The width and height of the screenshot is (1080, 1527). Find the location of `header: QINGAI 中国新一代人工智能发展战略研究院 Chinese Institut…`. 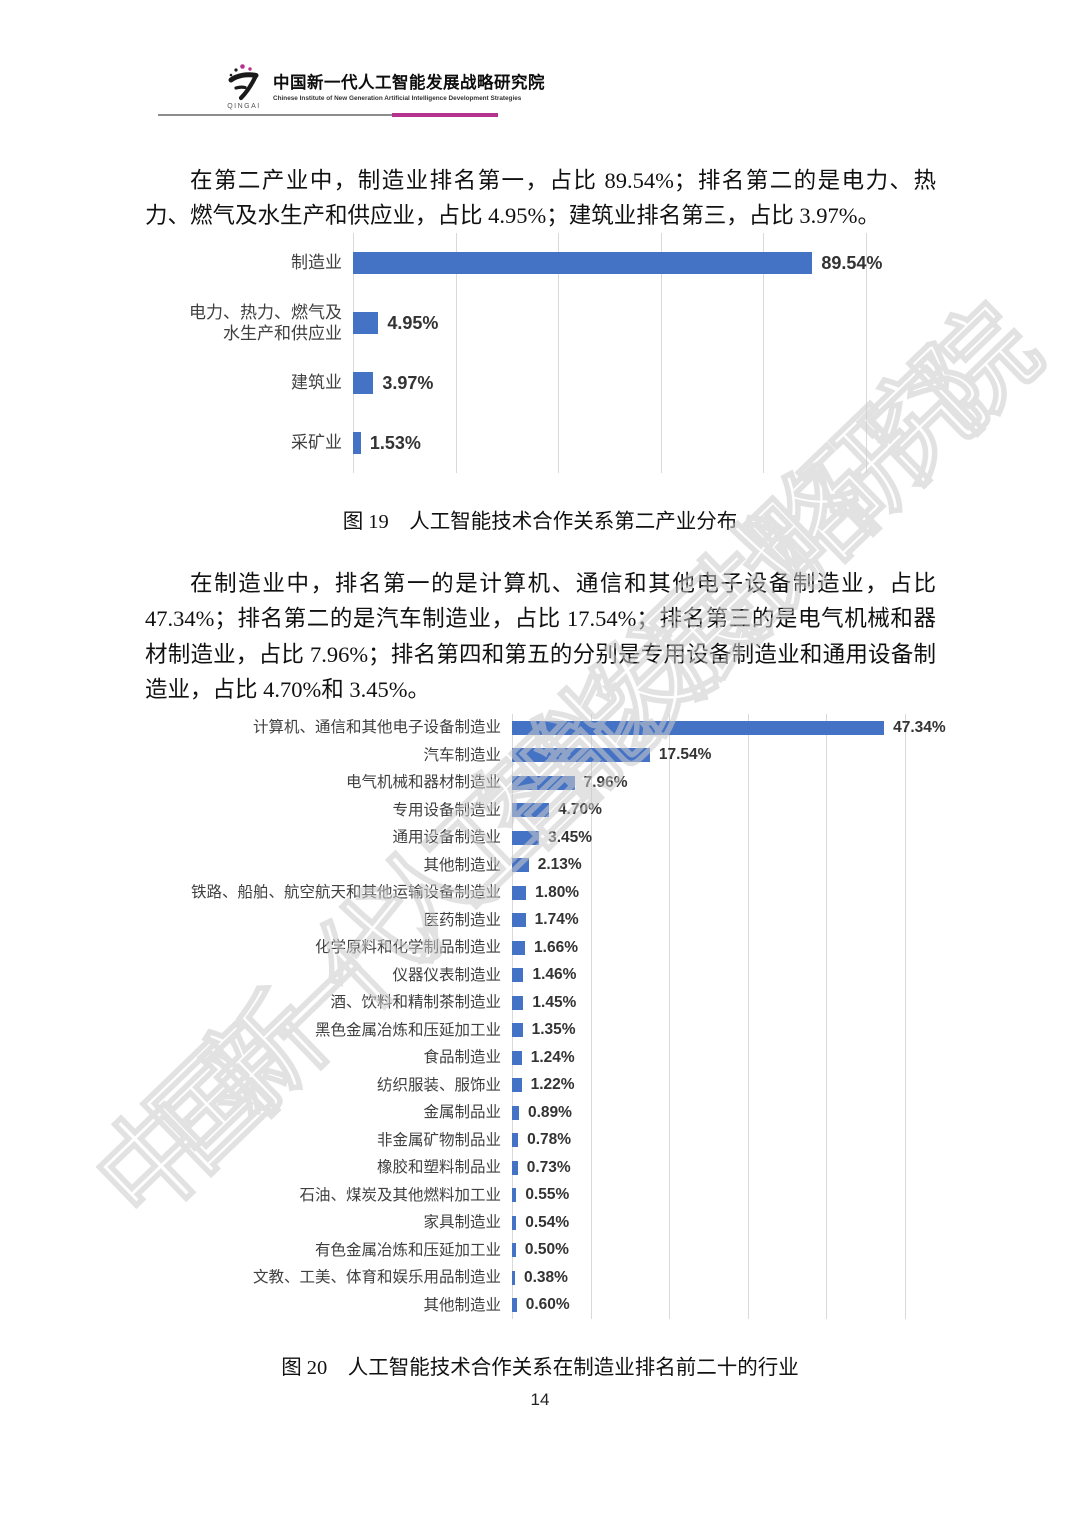

header: QINGAI 中国新一代人工智能发展战略研究院 Chinese Institut… is located at coordinates (383, 86).